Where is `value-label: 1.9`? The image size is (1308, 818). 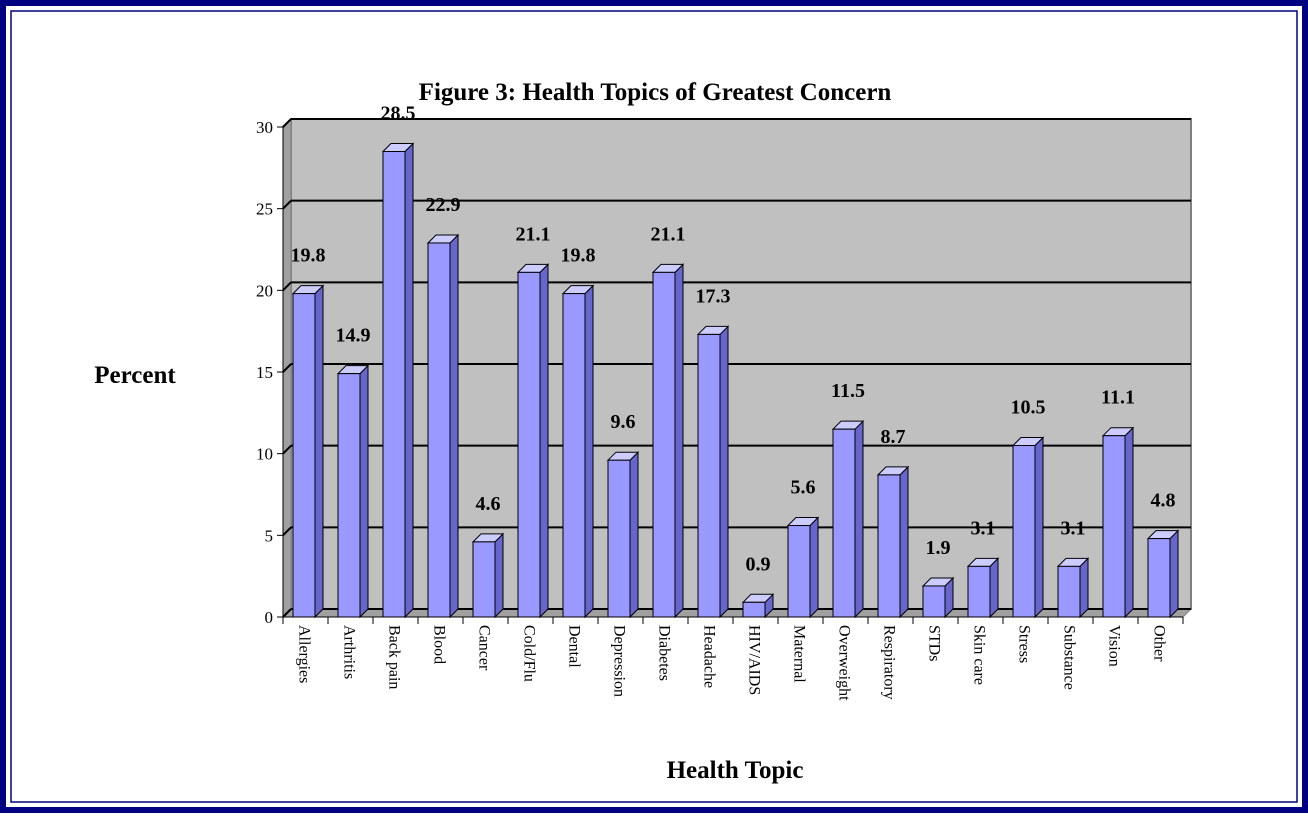 value-label: 1.9 is located at coordinates (938, 548).